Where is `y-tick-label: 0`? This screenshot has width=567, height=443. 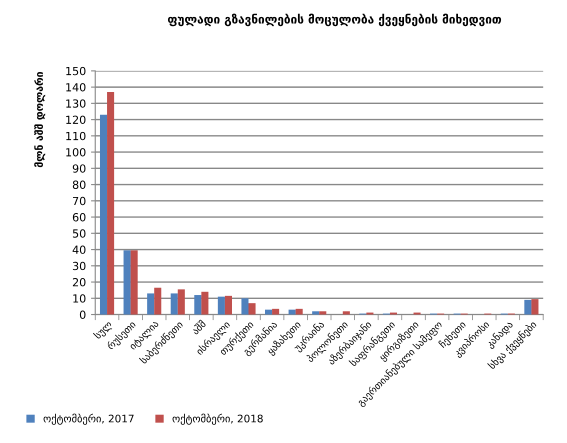 y-tick-label: 0 is located at coordinates (83, 314).